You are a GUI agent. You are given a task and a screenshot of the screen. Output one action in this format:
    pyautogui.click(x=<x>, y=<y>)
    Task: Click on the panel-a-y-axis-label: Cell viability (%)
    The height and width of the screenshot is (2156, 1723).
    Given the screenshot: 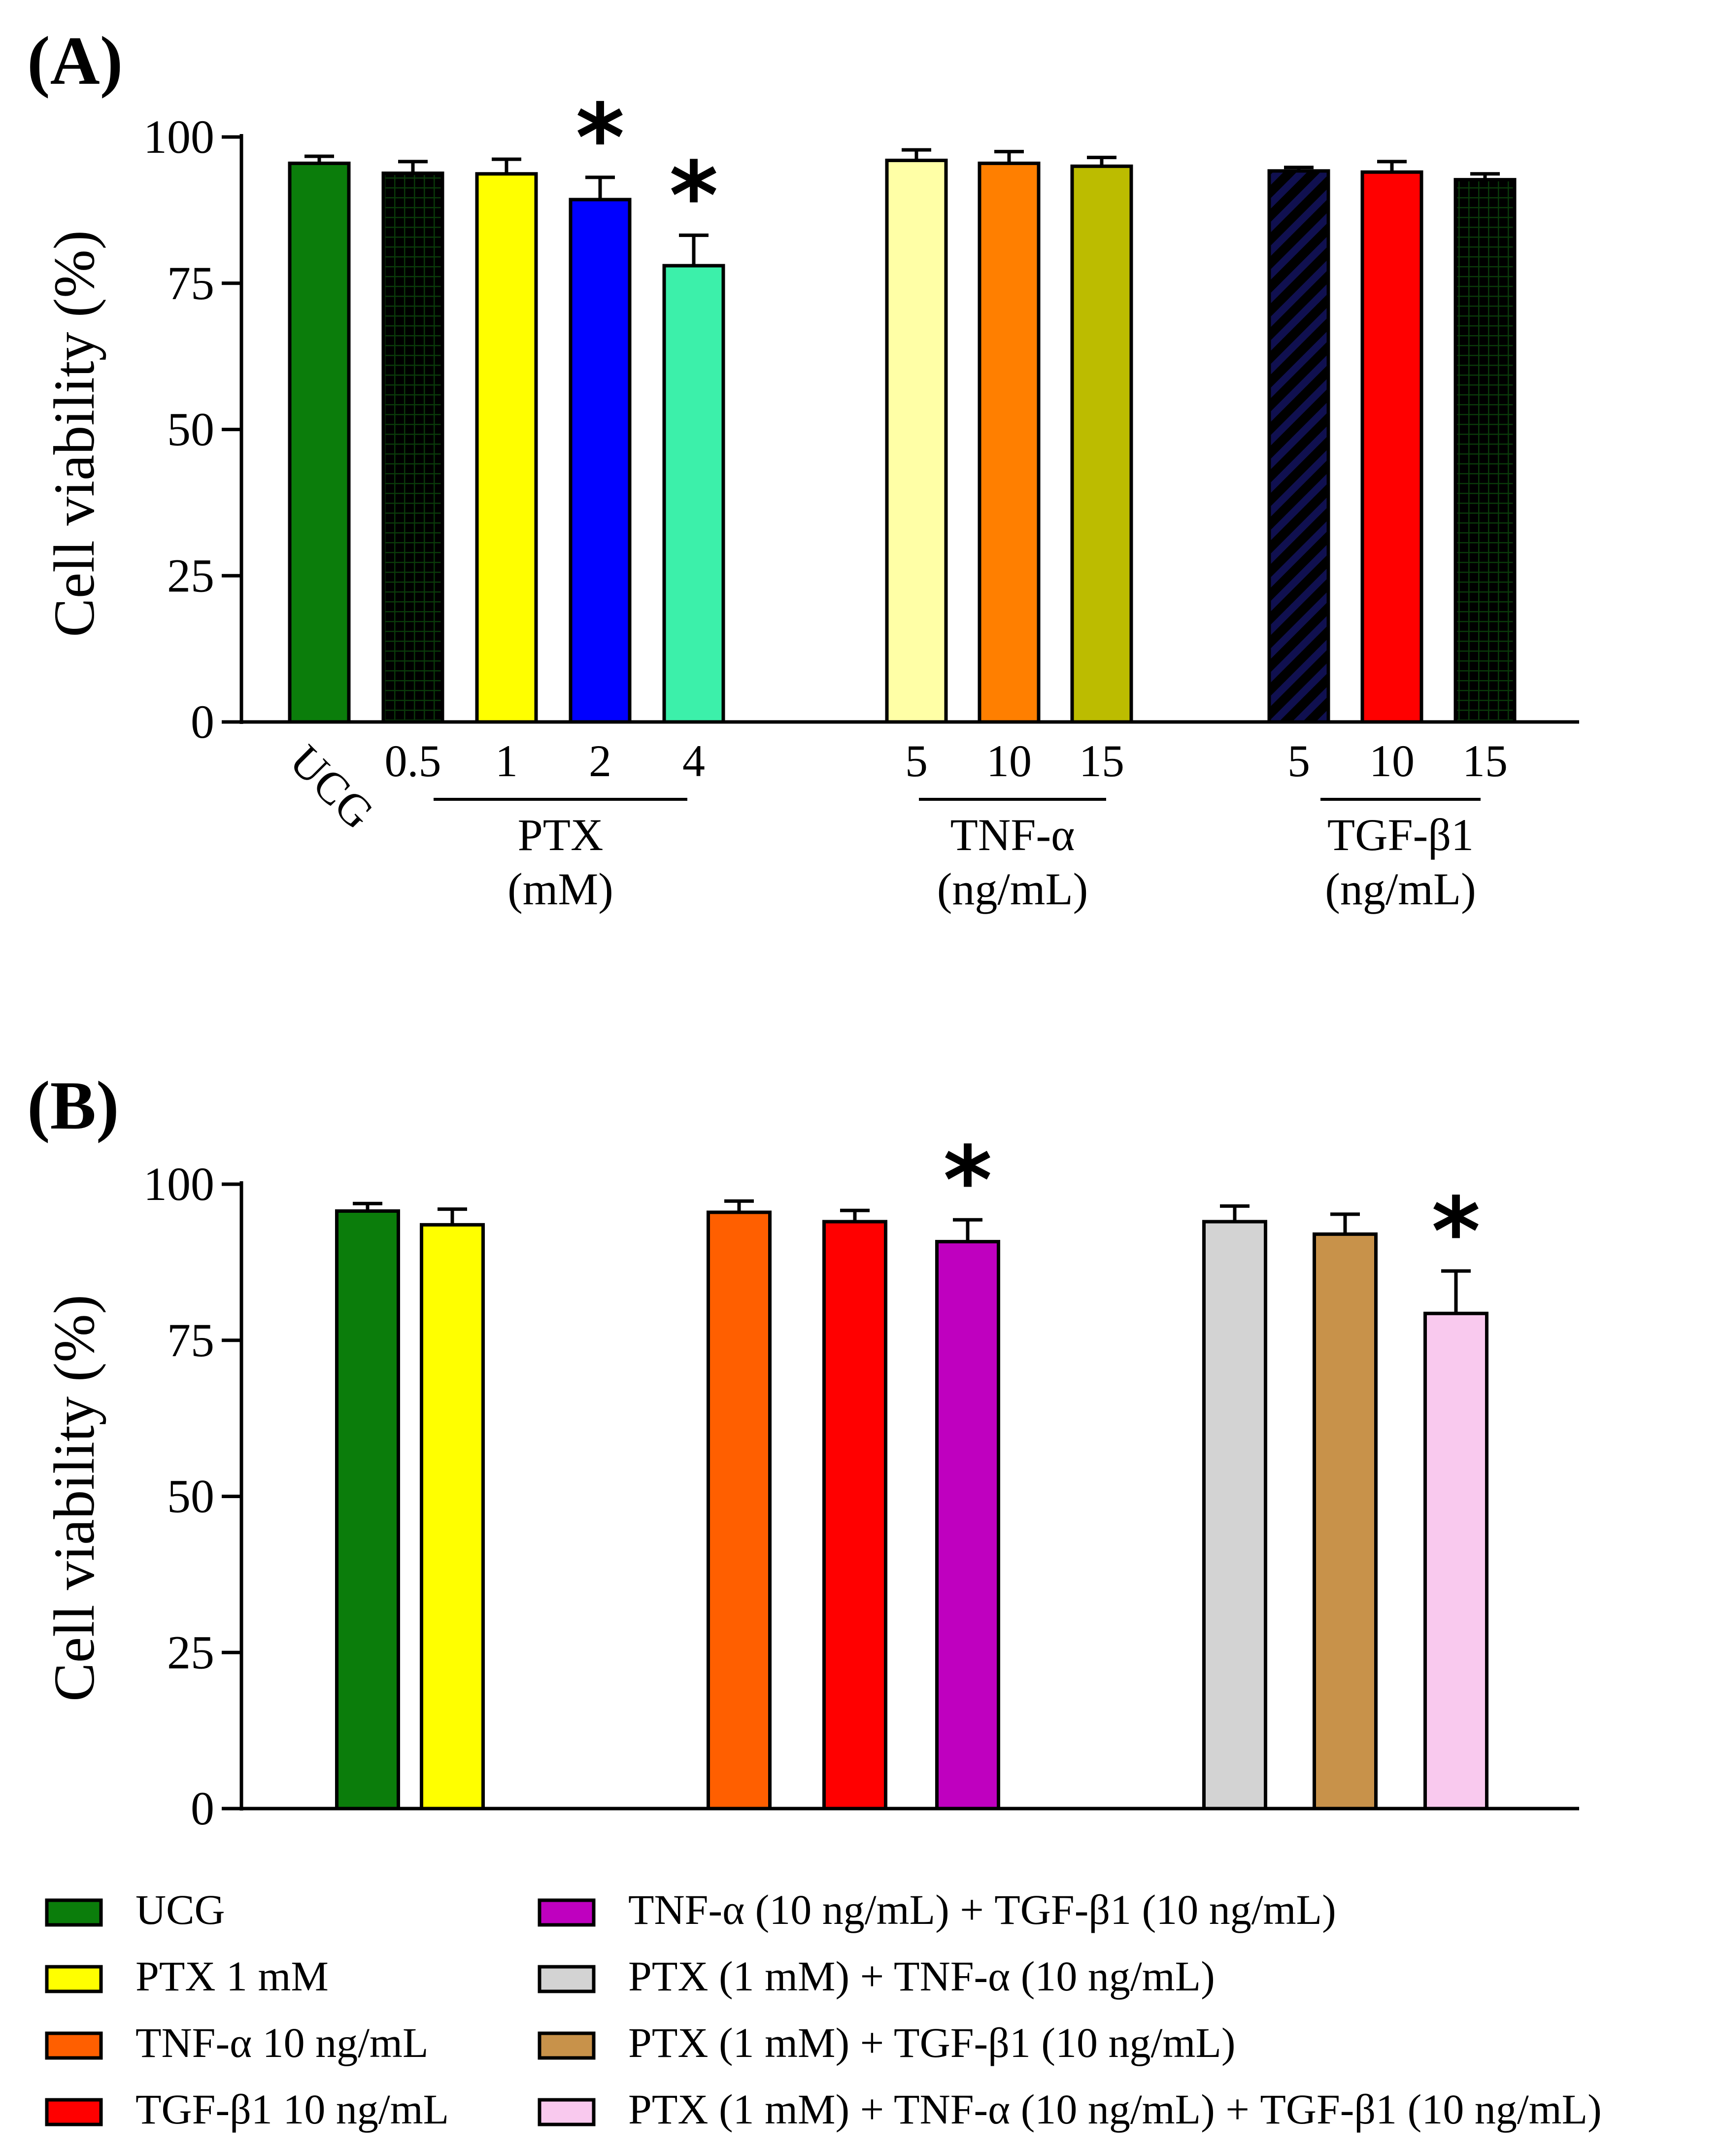 What is the action you would take?
    pyautogui.click(x=74, y=433)
    